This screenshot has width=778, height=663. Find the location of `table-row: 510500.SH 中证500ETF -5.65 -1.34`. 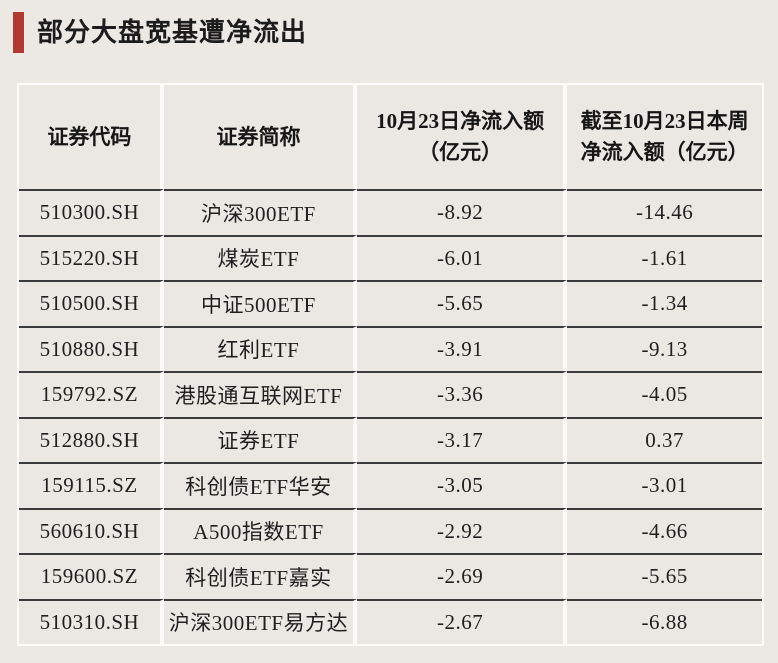

table-row: 510500.SH 中证500ETF -5.65 -1.34 is located at coordinates (390, 303).